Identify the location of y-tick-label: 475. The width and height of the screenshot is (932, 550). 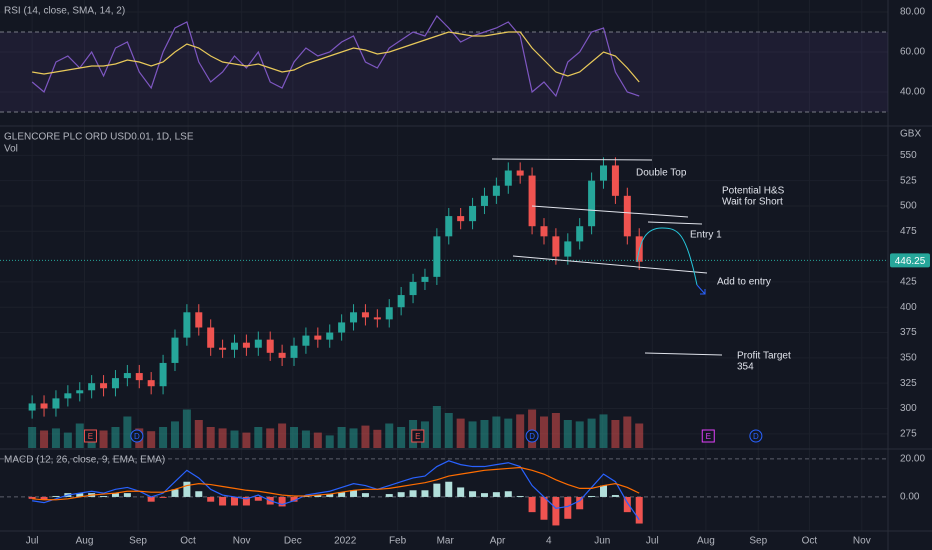
(908, 231).